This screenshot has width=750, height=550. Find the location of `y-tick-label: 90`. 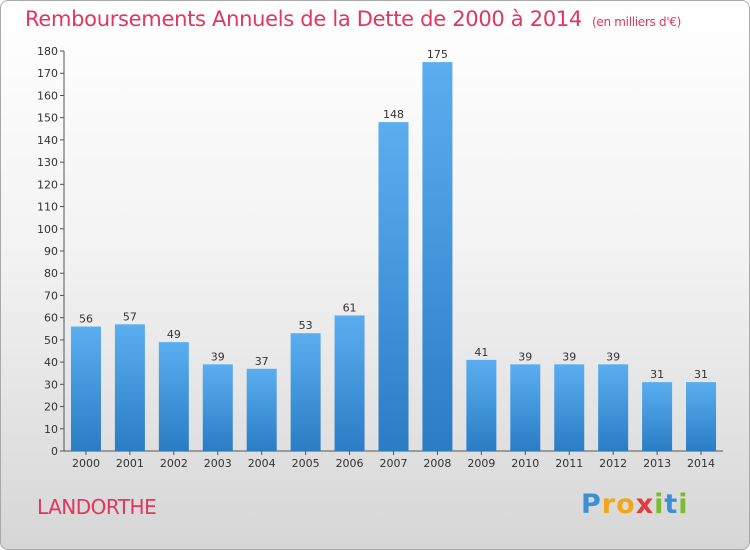

y-tick-label: 90 is located at coordinates (51, 251).